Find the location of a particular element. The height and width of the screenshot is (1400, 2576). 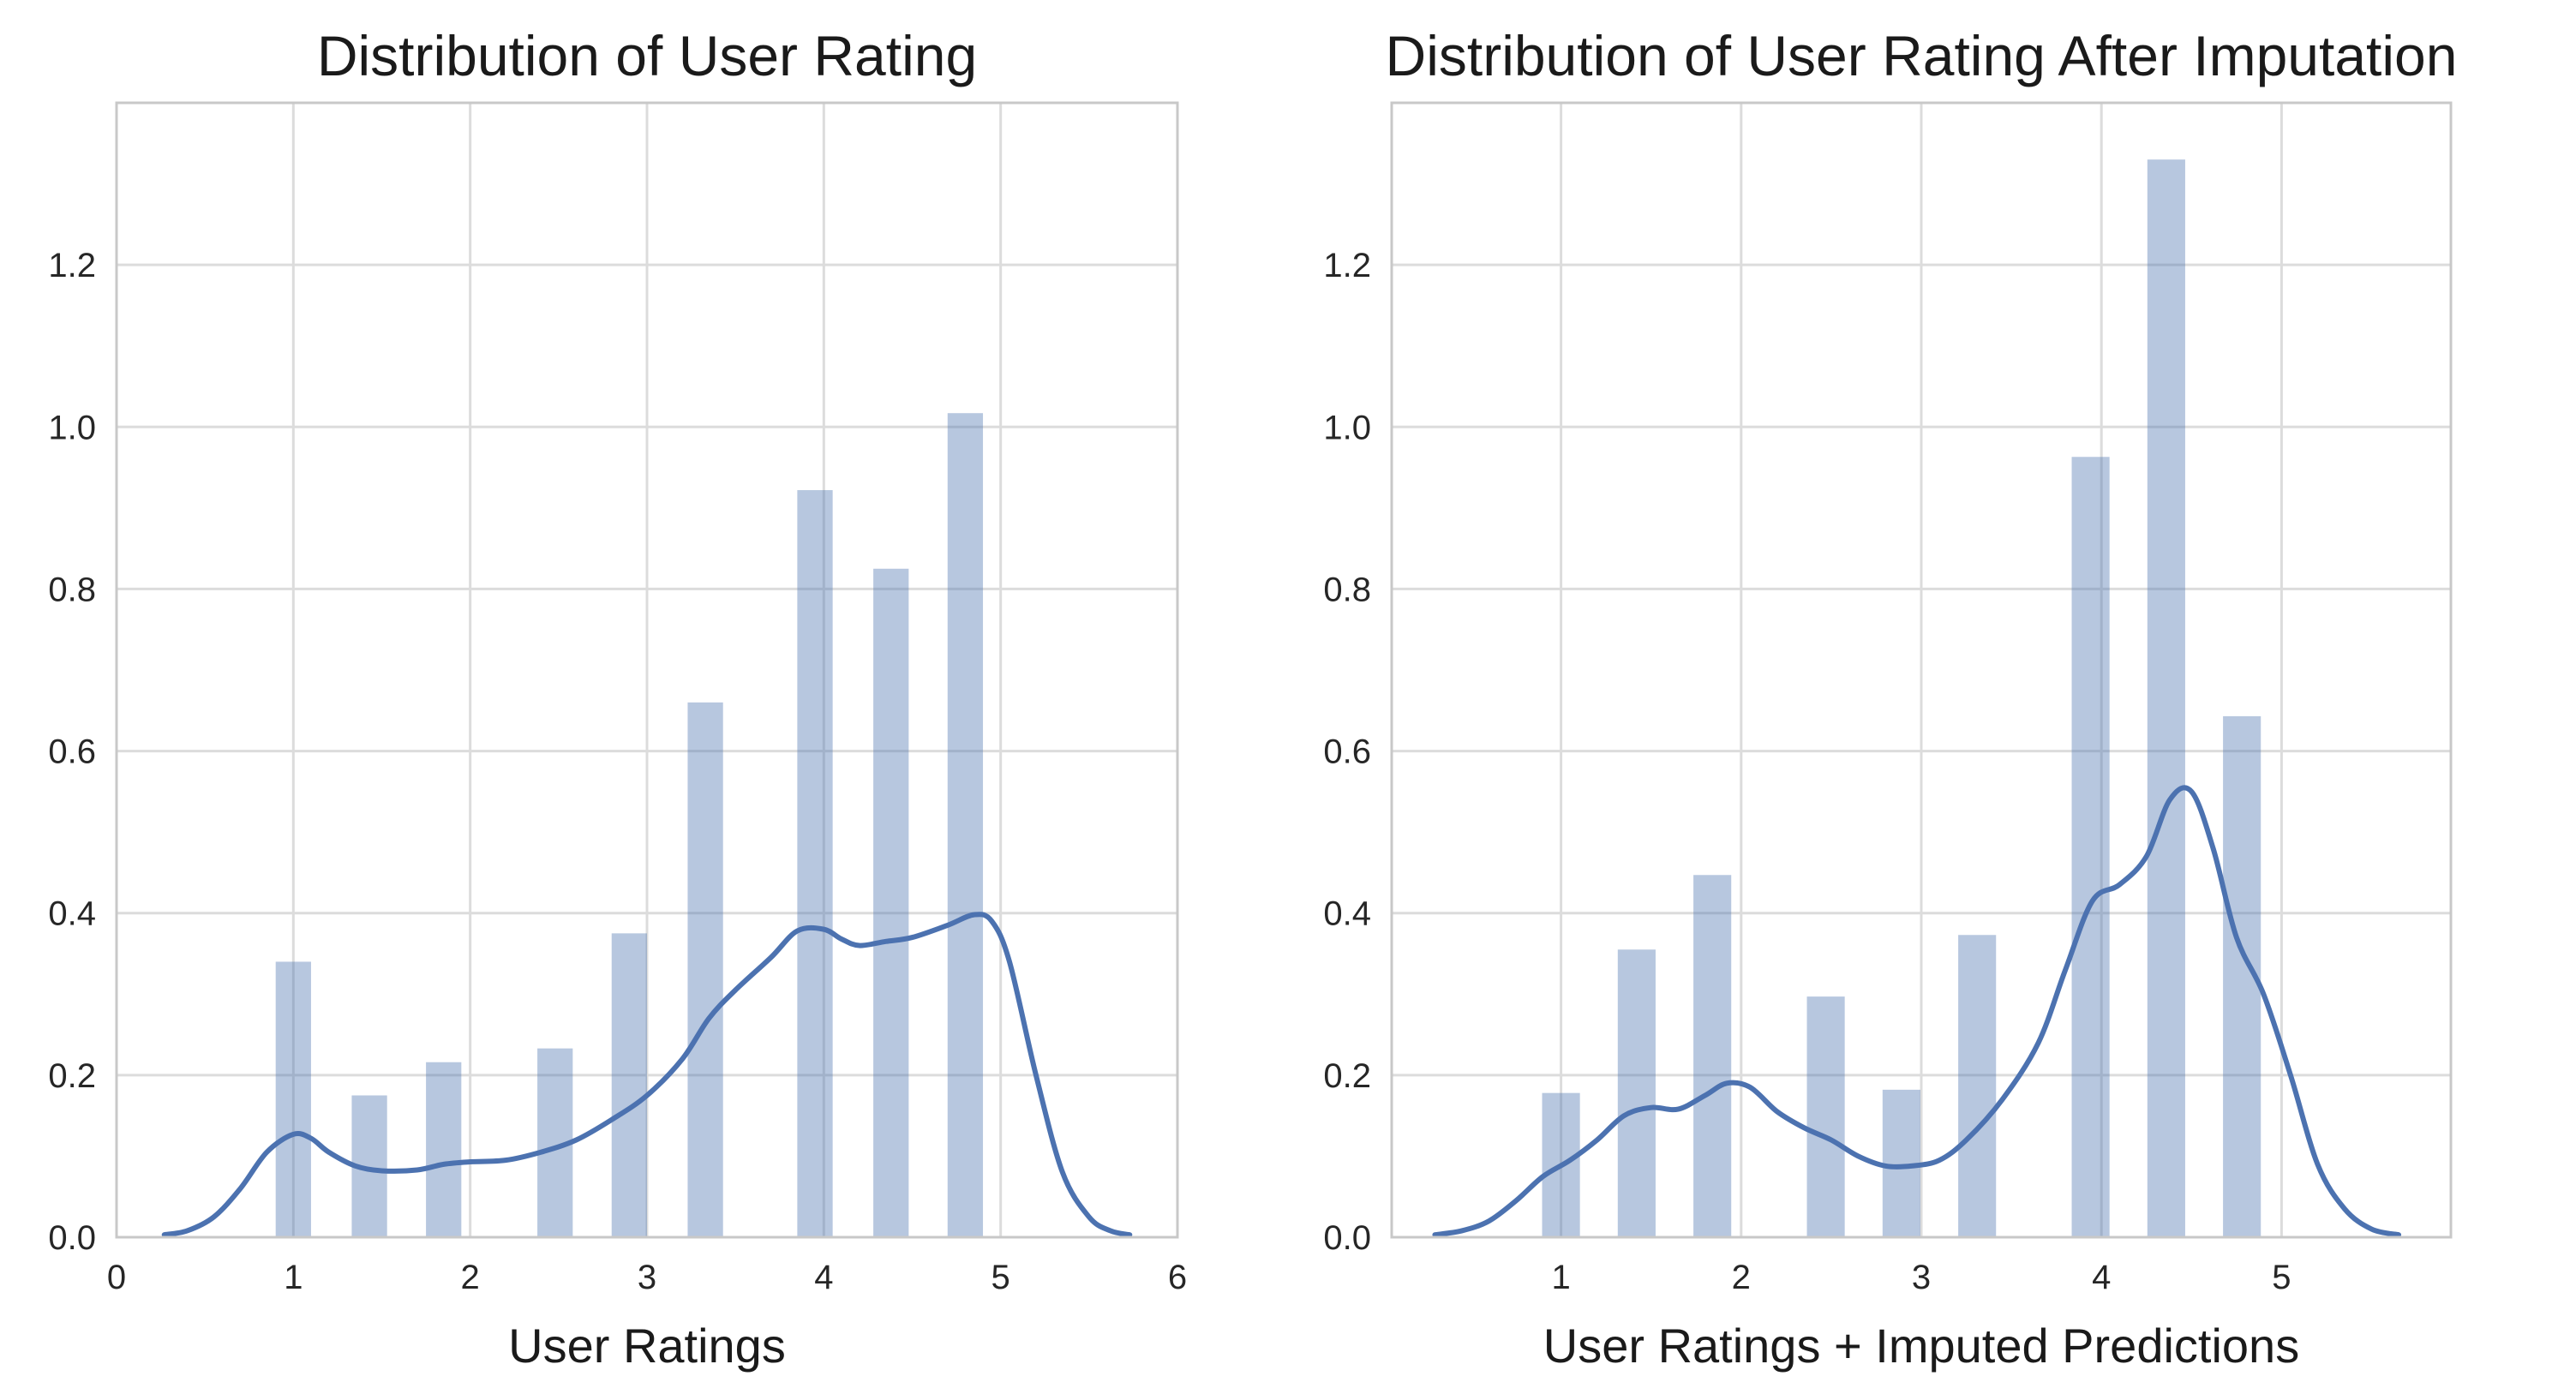

right-y-tick-label: 0.2 is located at coordinates (1347, 1076).